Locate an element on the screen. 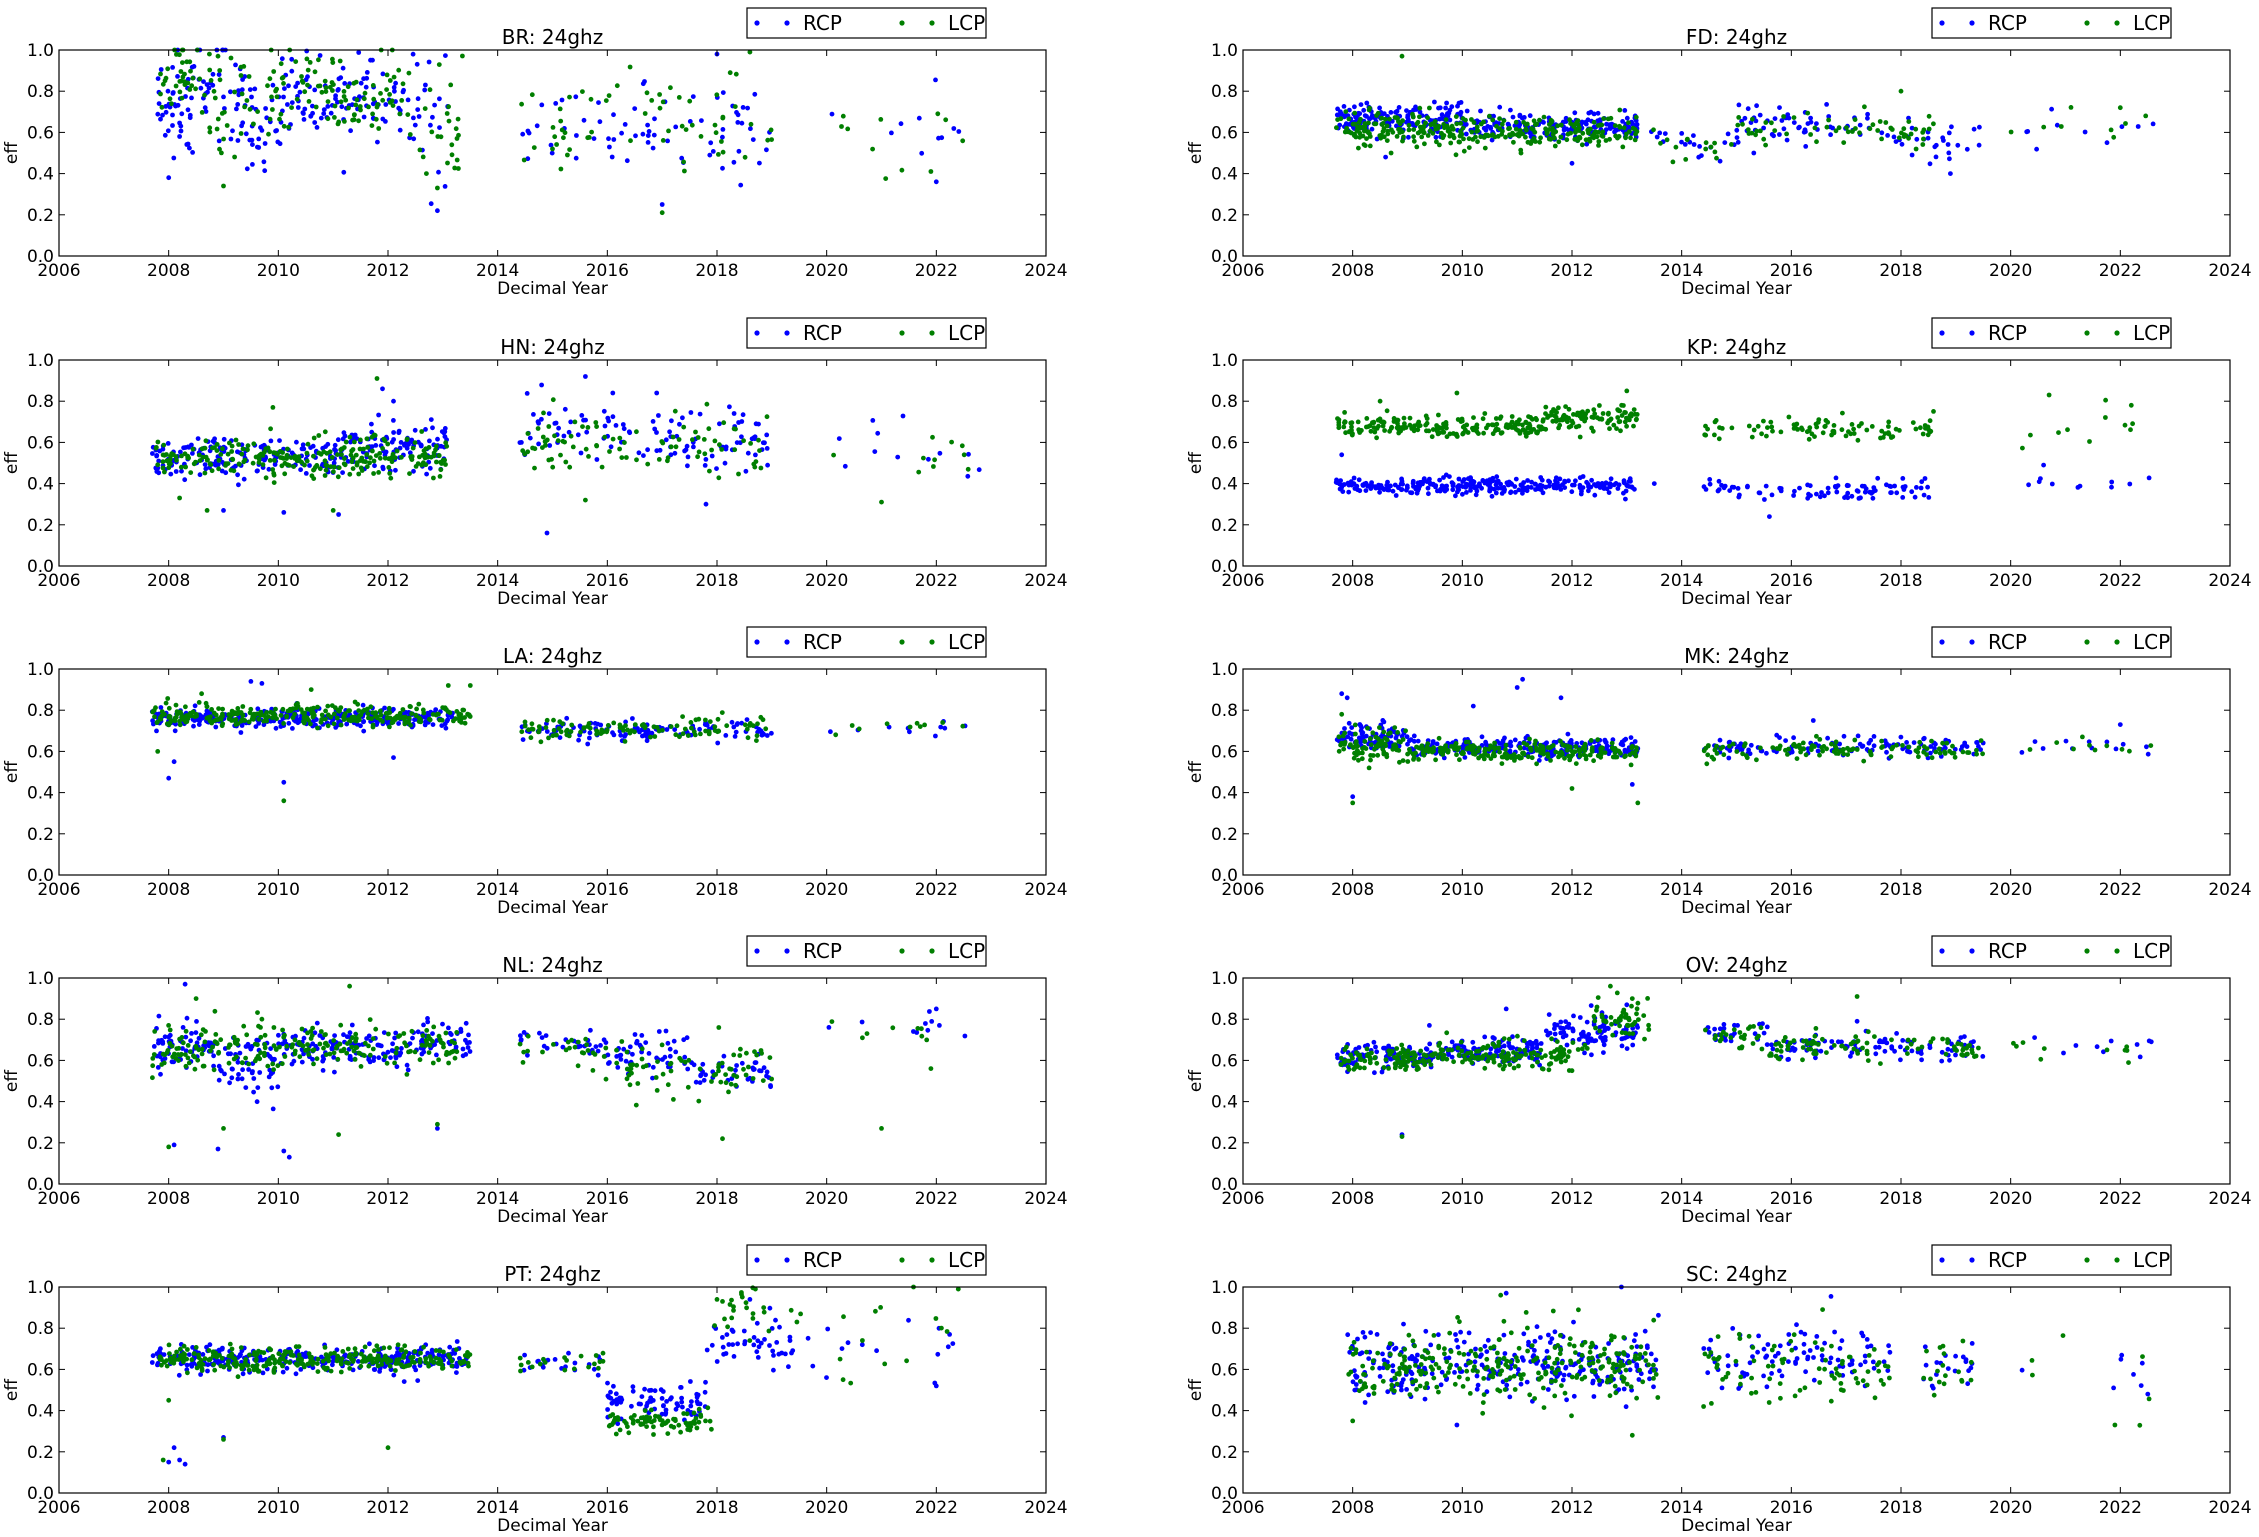 The height and width of the screenshot is (1537, 2259). y-tick-label: 1.0 is located at coordinates (40, 51).